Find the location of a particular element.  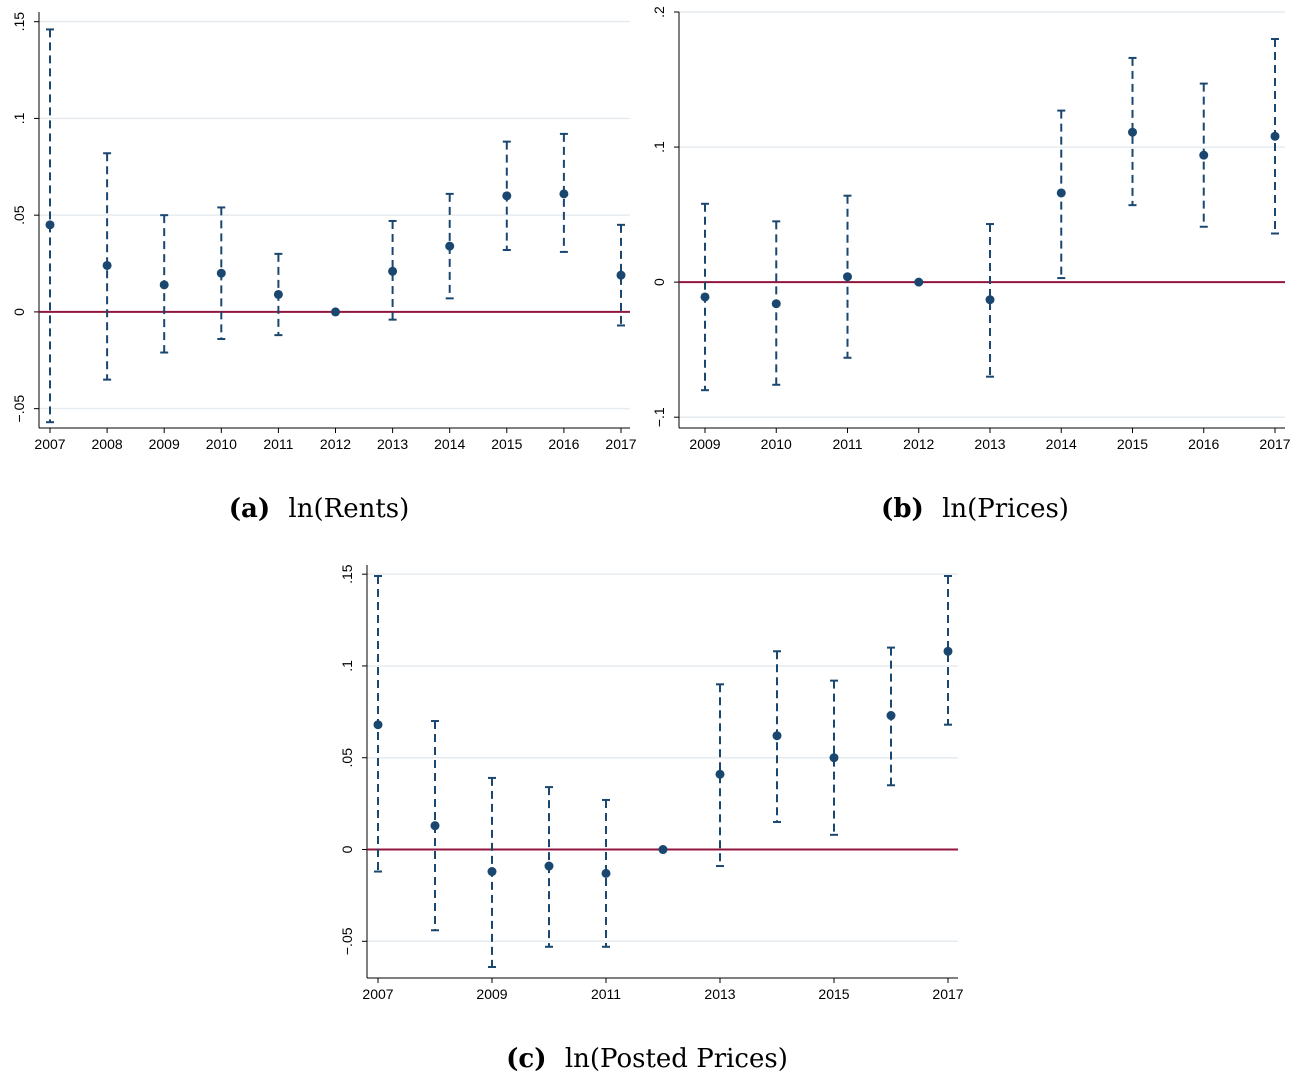

y-tick-label-posted_prices-0: −.05 is located at coordinates (347, 941).